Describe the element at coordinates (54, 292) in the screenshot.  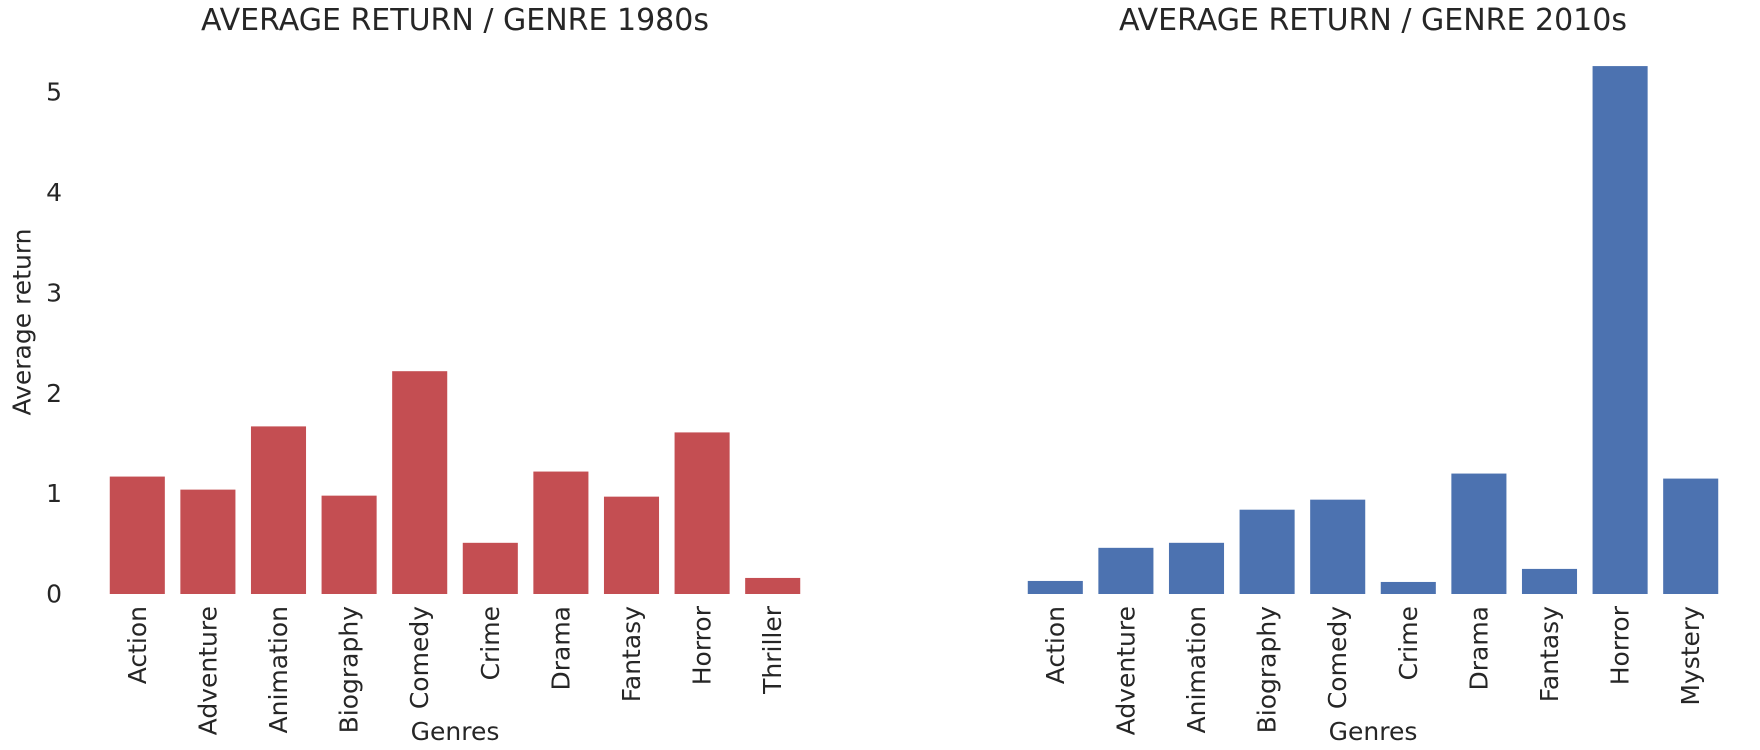
I see `y-tick-label: 3` at that location.